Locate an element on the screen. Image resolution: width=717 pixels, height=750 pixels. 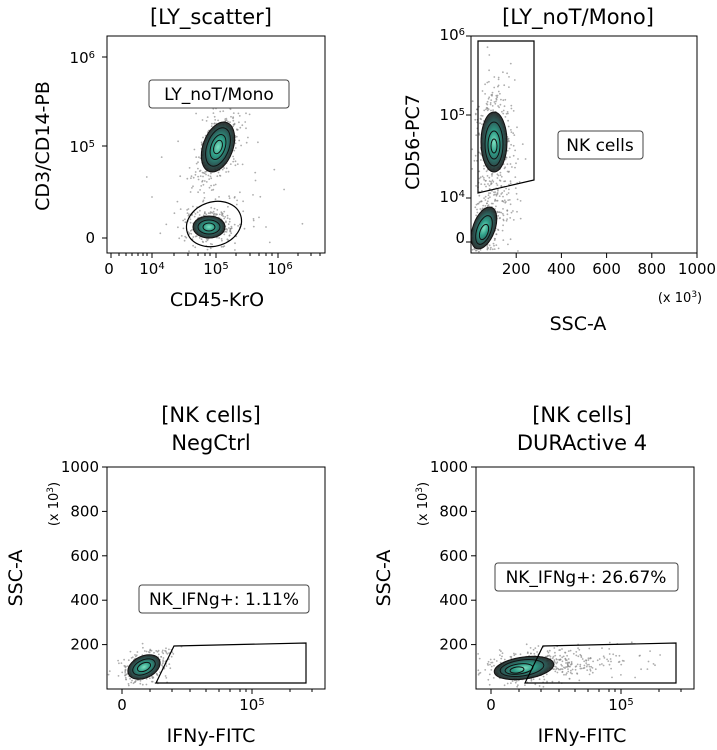
panel-2-nk-gate is located at coordinates (506, 117).